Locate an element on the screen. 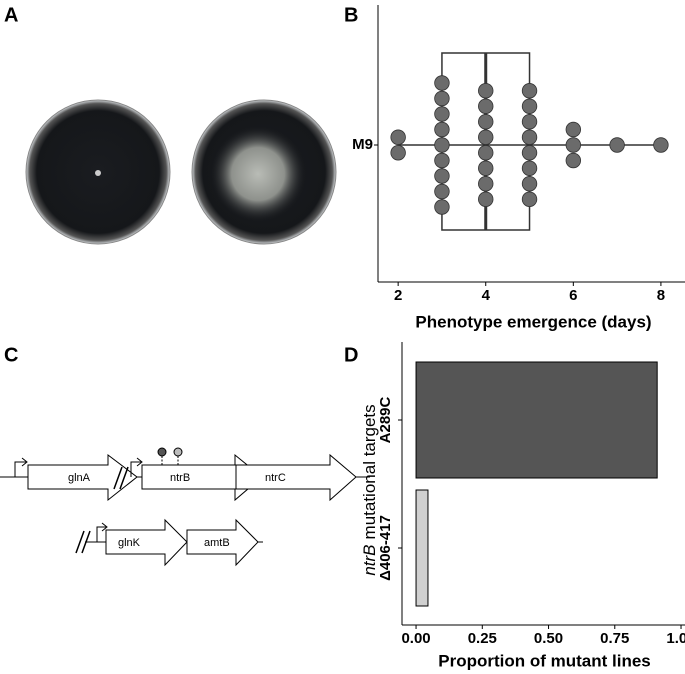  x-tick-label: 6 is located at coordinates (573, 295).